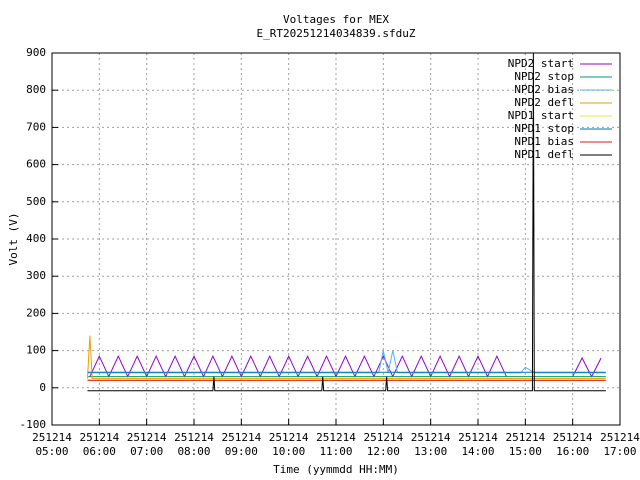 This screenshot has width=640, height=480. Describe the element at coordinates (36, 126) in the screenshot. I see `y-tick-label: 700` at that location.